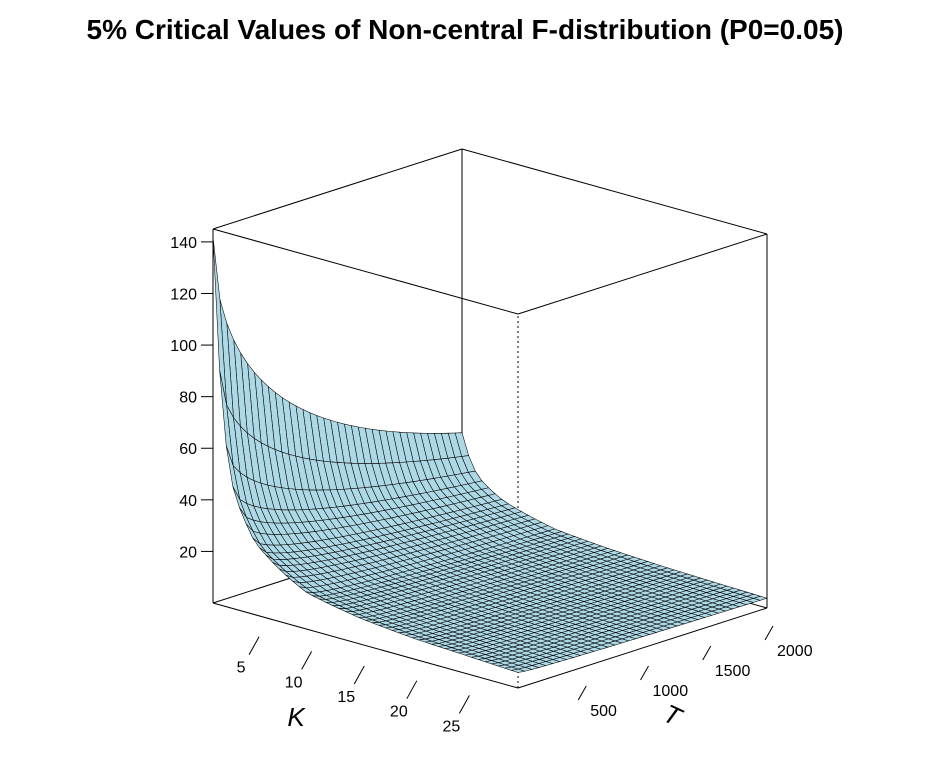 The width and height of the screenshot is (930, 782). What do you see at coordinates (296, 717) in the screenshot?
I see `x-axis-title: K` at bounding box center [296, 717].